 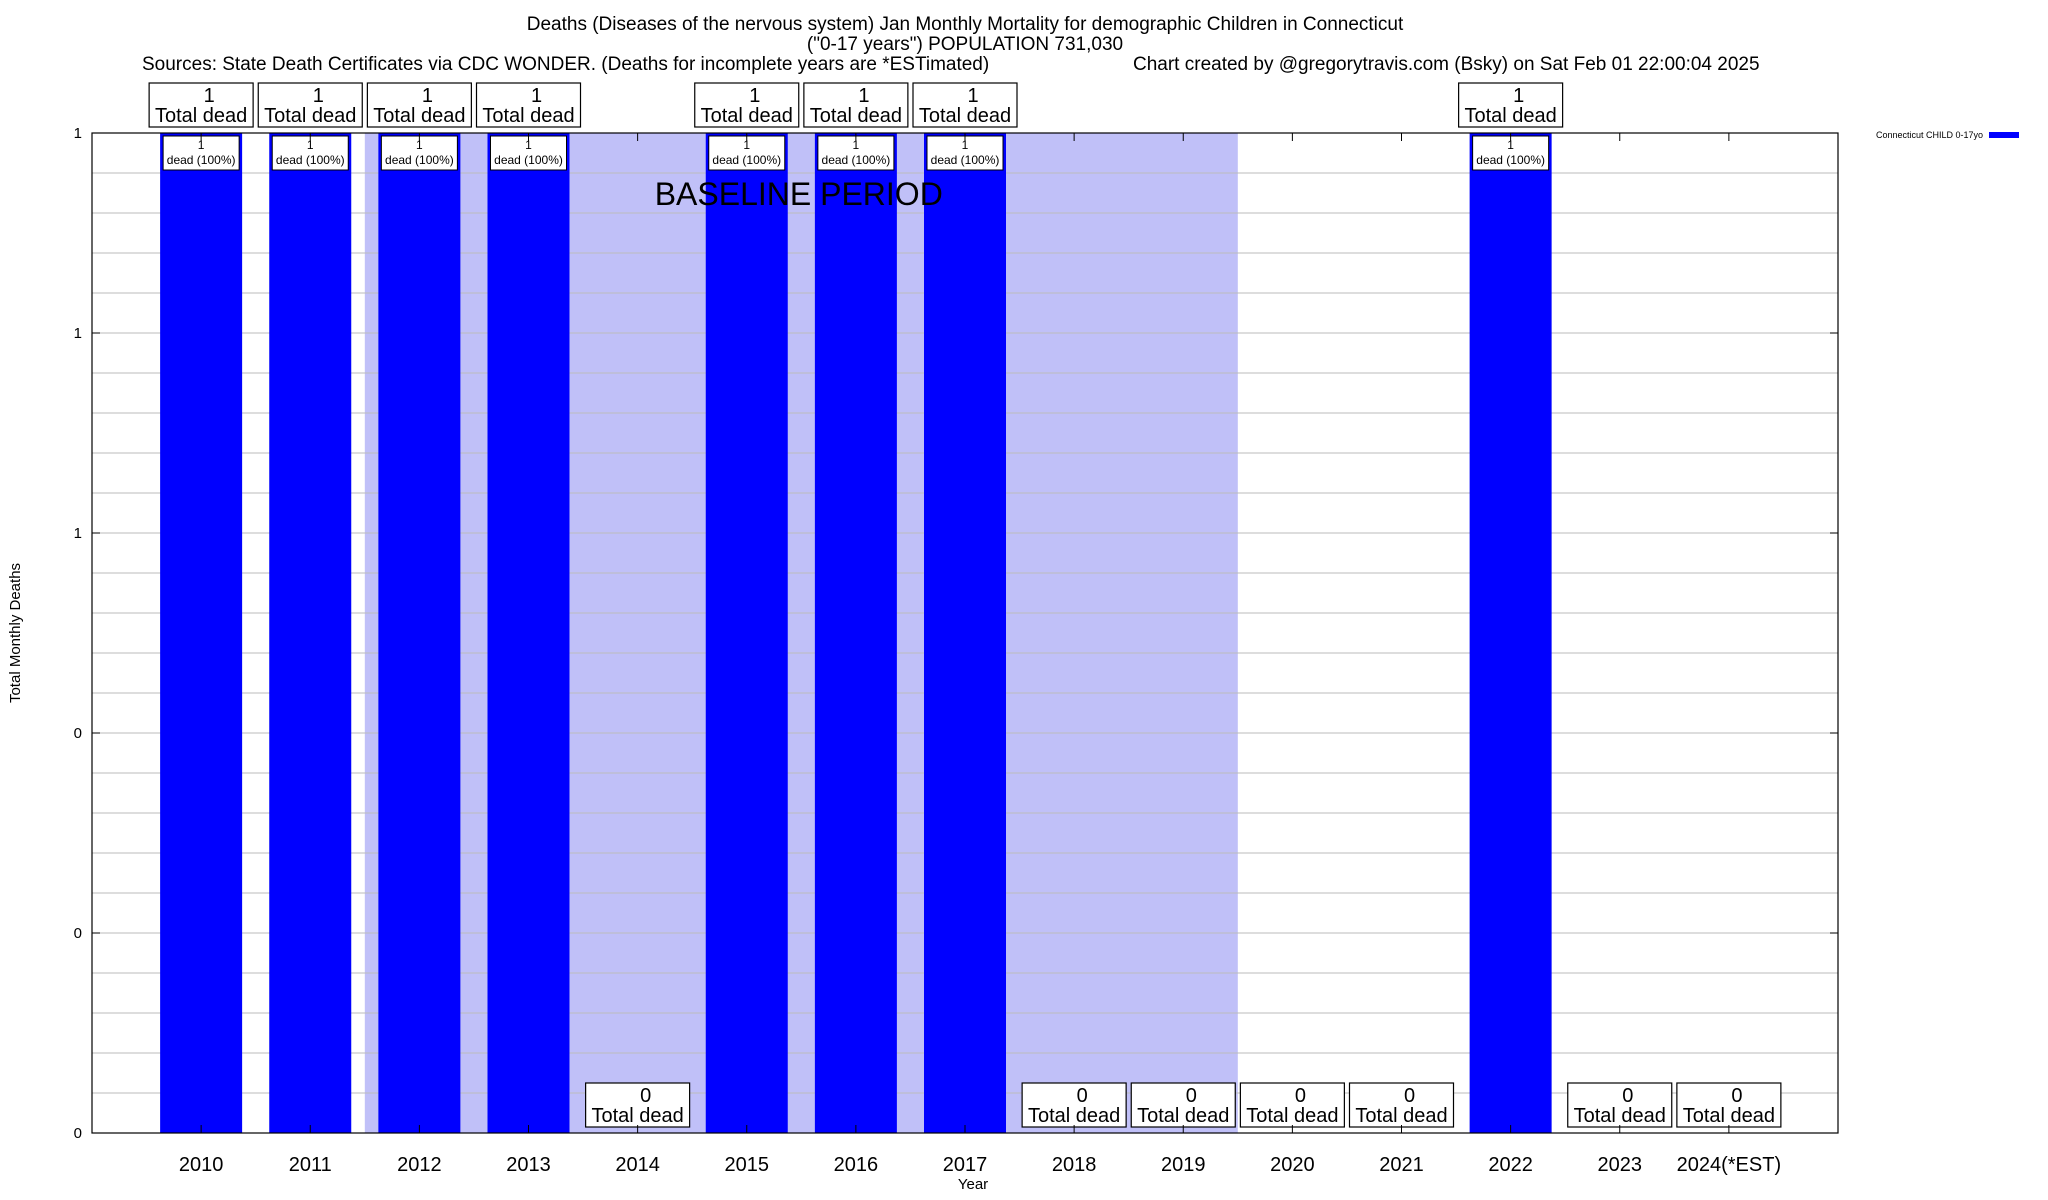 I want to click on x-tick-label: 2021, so click(x=1401, y=1165).